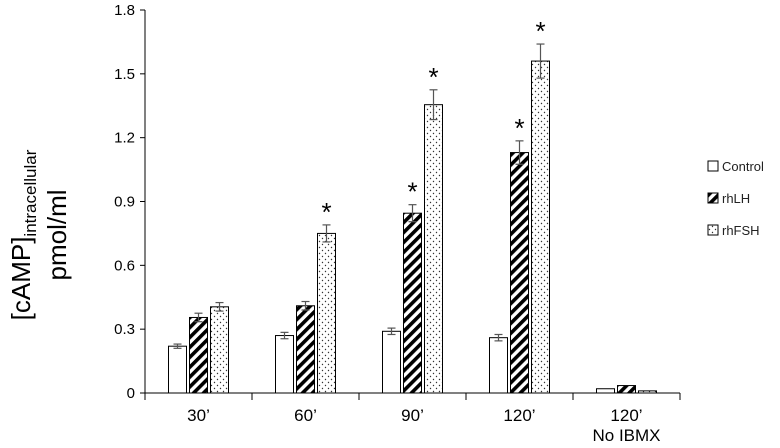 The image size is (780, 448). I want to click on y-tick-label: 1.8, so click(124, 10).